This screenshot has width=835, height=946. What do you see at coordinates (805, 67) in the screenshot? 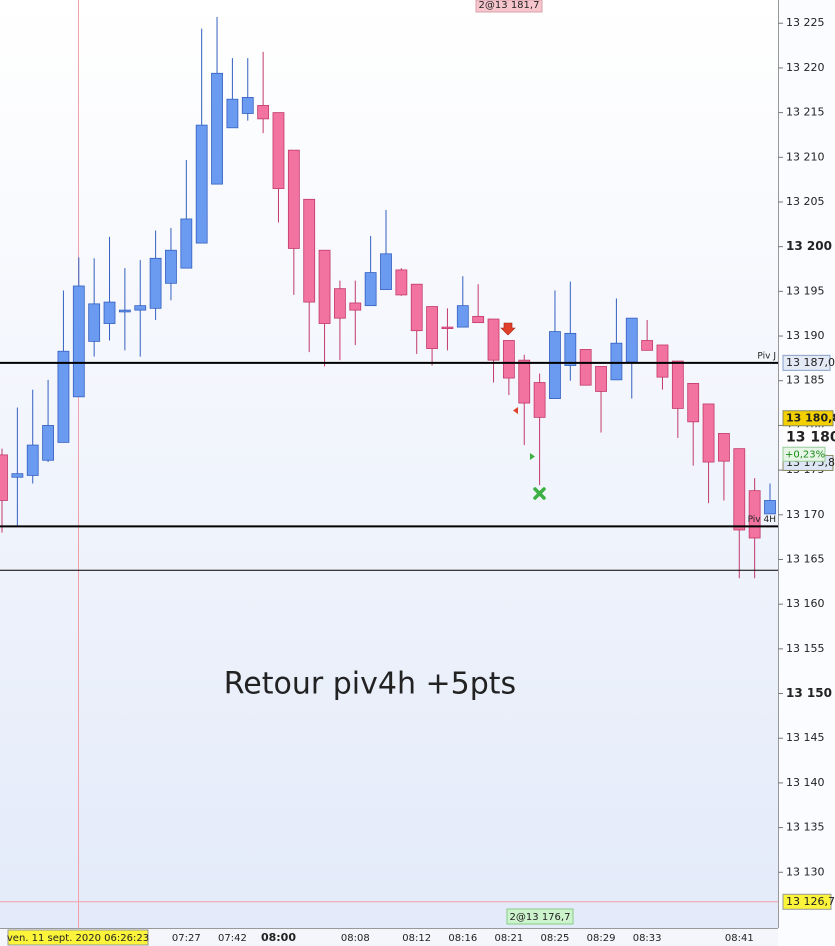
I see `y-tick-label: 13 220` at bounding box center [805, 67].